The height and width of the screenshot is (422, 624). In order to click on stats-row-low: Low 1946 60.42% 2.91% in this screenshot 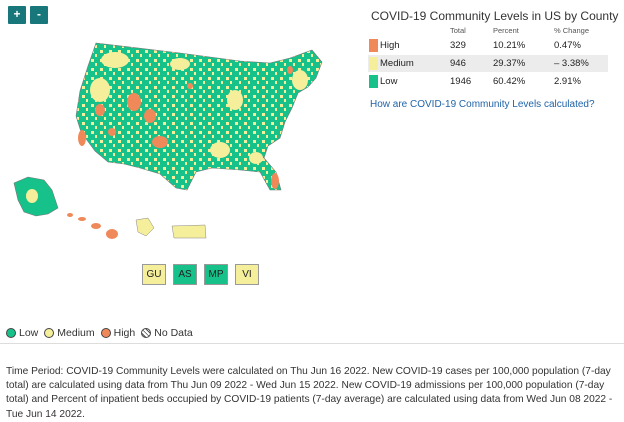, I will do `click(488, 81)`.